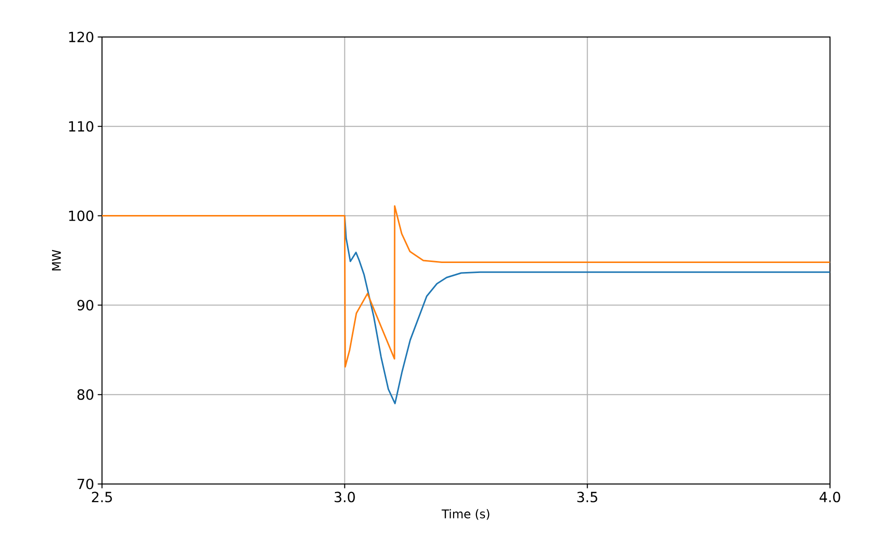  I want to click on y-tick-label: 90, so click(85, 305).